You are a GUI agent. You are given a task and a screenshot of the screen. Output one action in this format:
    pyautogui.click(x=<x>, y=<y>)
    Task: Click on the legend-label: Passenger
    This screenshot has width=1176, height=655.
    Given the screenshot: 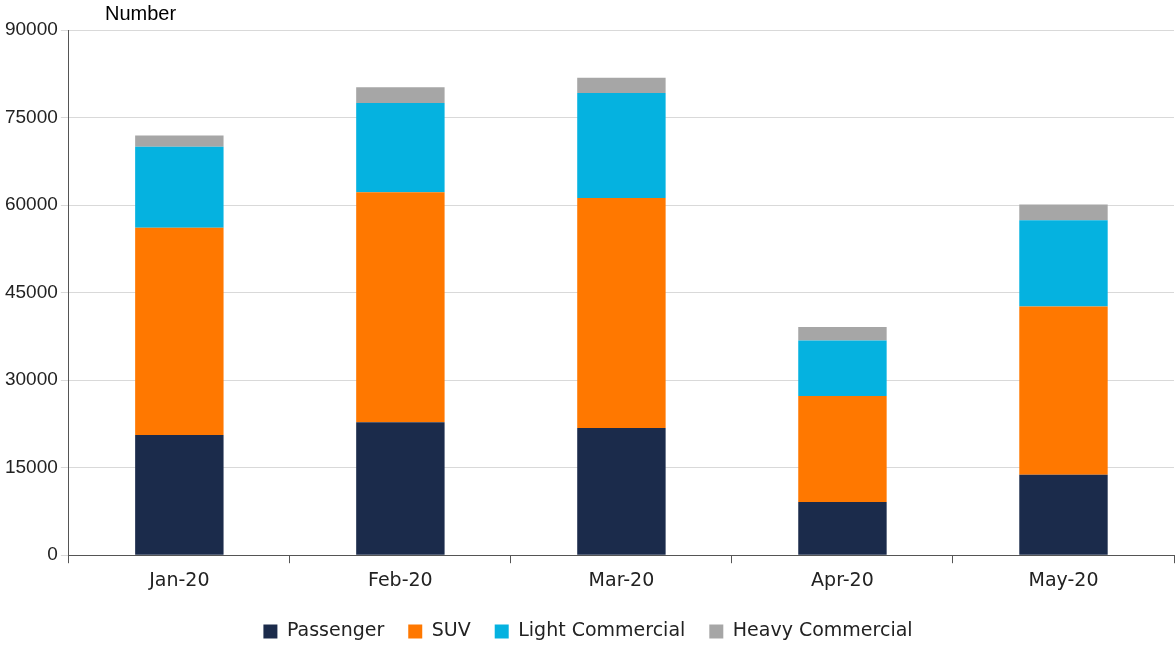 What is the action you would take?
    pyautogui.click(x=335, y=629)
    